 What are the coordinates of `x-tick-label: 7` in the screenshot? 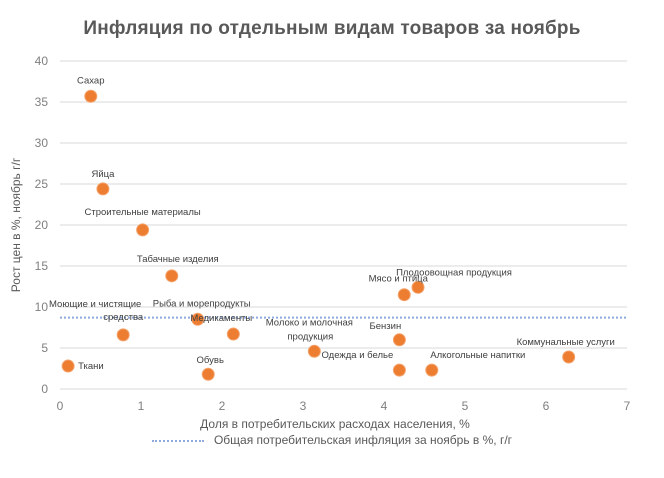 It's located at (627, 406).